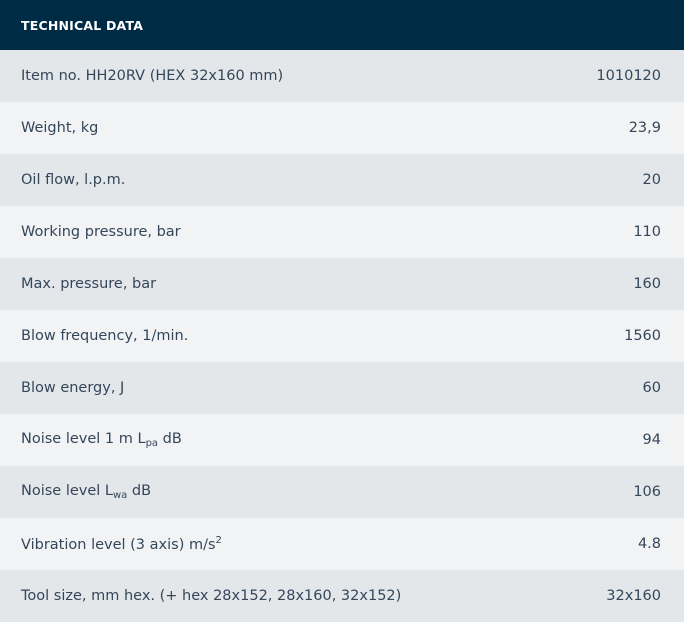 This screenshot has width=685, height=622. What do you see at coordinates (651, 180) in the screenshot?
I see `row-value: 20` at bounding box center [651, 180].